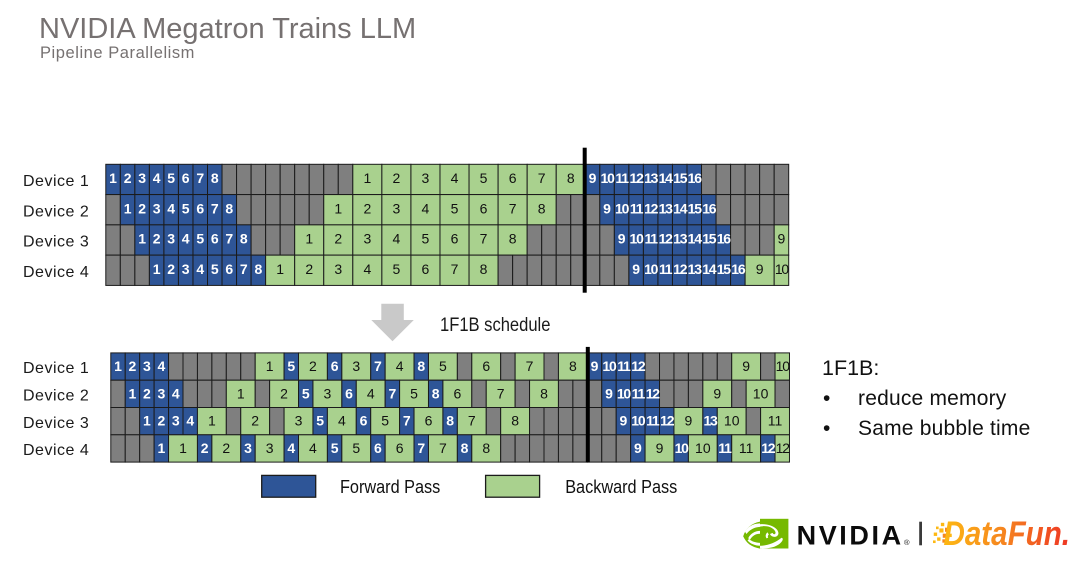 The image size is (1080, 577). What do you see at coordinates (680, 208) in the screenshot?
I see `svg-text: 14` at bounding box center [680, 208].